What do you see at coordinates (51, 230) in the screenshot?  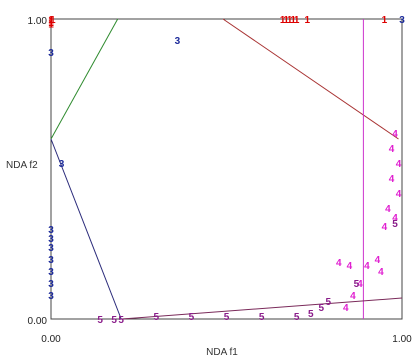 I see `point-group-3-3: 3` at bounding box center [51, 230].